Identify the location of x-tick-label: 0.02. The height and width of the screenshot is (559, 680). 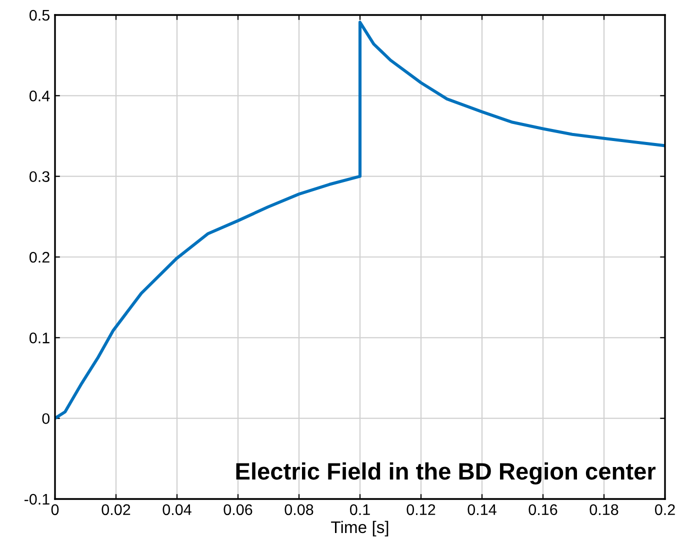
(116, 510).